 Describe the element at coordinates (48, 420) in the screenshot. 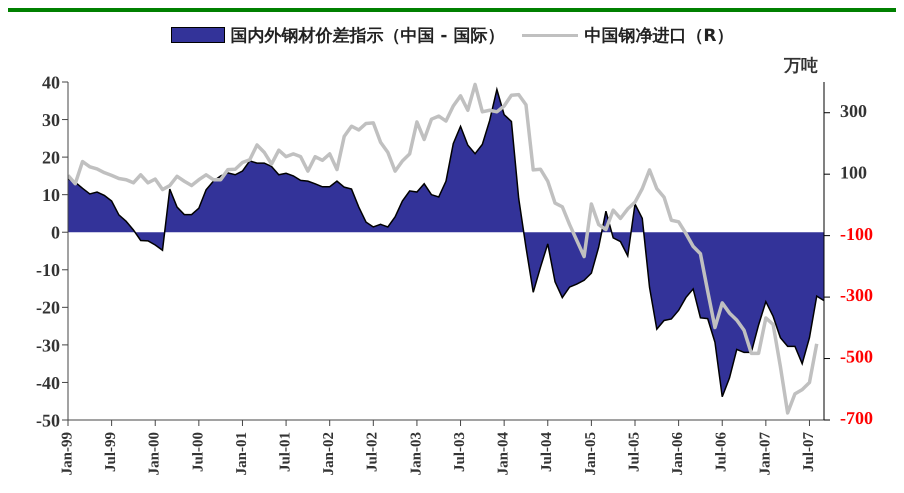

I see `y-tick-label: -50` at that location.